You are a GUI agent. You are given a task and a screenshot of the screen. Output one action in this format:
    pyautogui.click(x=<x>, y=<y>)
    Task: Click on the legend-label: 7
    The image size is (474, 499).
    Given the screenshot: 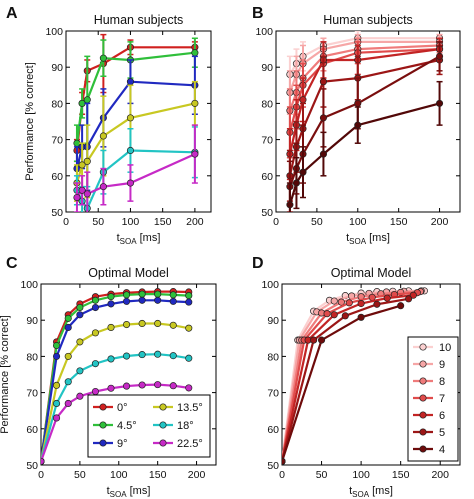 What is the action you would take?
    pyautogui.click(x=442, y=399)
    